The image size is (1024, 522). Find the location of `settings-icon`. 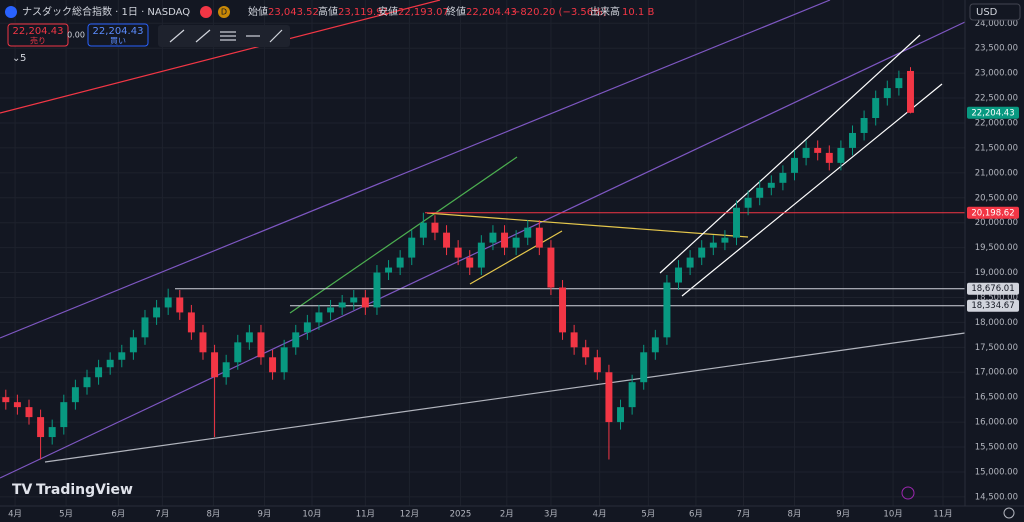

settings-icon is located at coordinates (1009, 513).